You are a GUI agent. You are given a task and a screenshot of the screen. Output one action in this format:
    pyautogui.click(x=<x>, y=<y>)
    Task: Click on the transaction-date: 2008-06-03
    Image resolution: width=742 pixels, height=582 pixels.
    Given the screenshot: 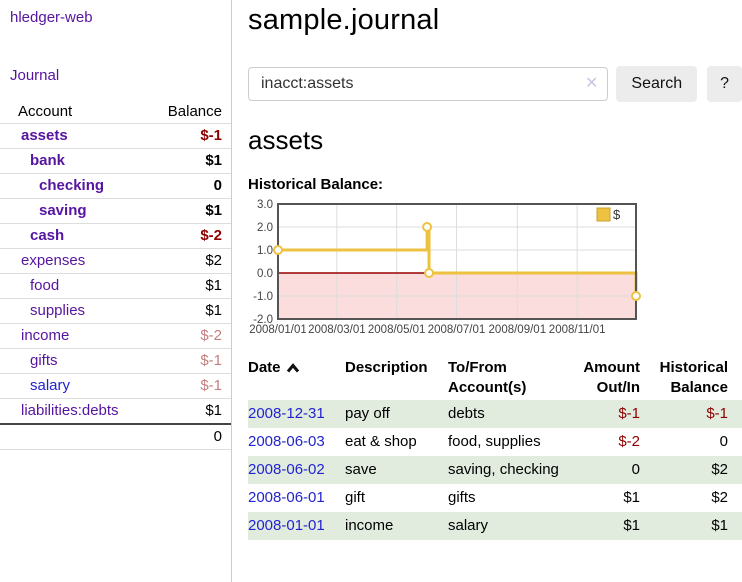 What is the action you would take?
    pyautogui.click(x=296, y=442)
    